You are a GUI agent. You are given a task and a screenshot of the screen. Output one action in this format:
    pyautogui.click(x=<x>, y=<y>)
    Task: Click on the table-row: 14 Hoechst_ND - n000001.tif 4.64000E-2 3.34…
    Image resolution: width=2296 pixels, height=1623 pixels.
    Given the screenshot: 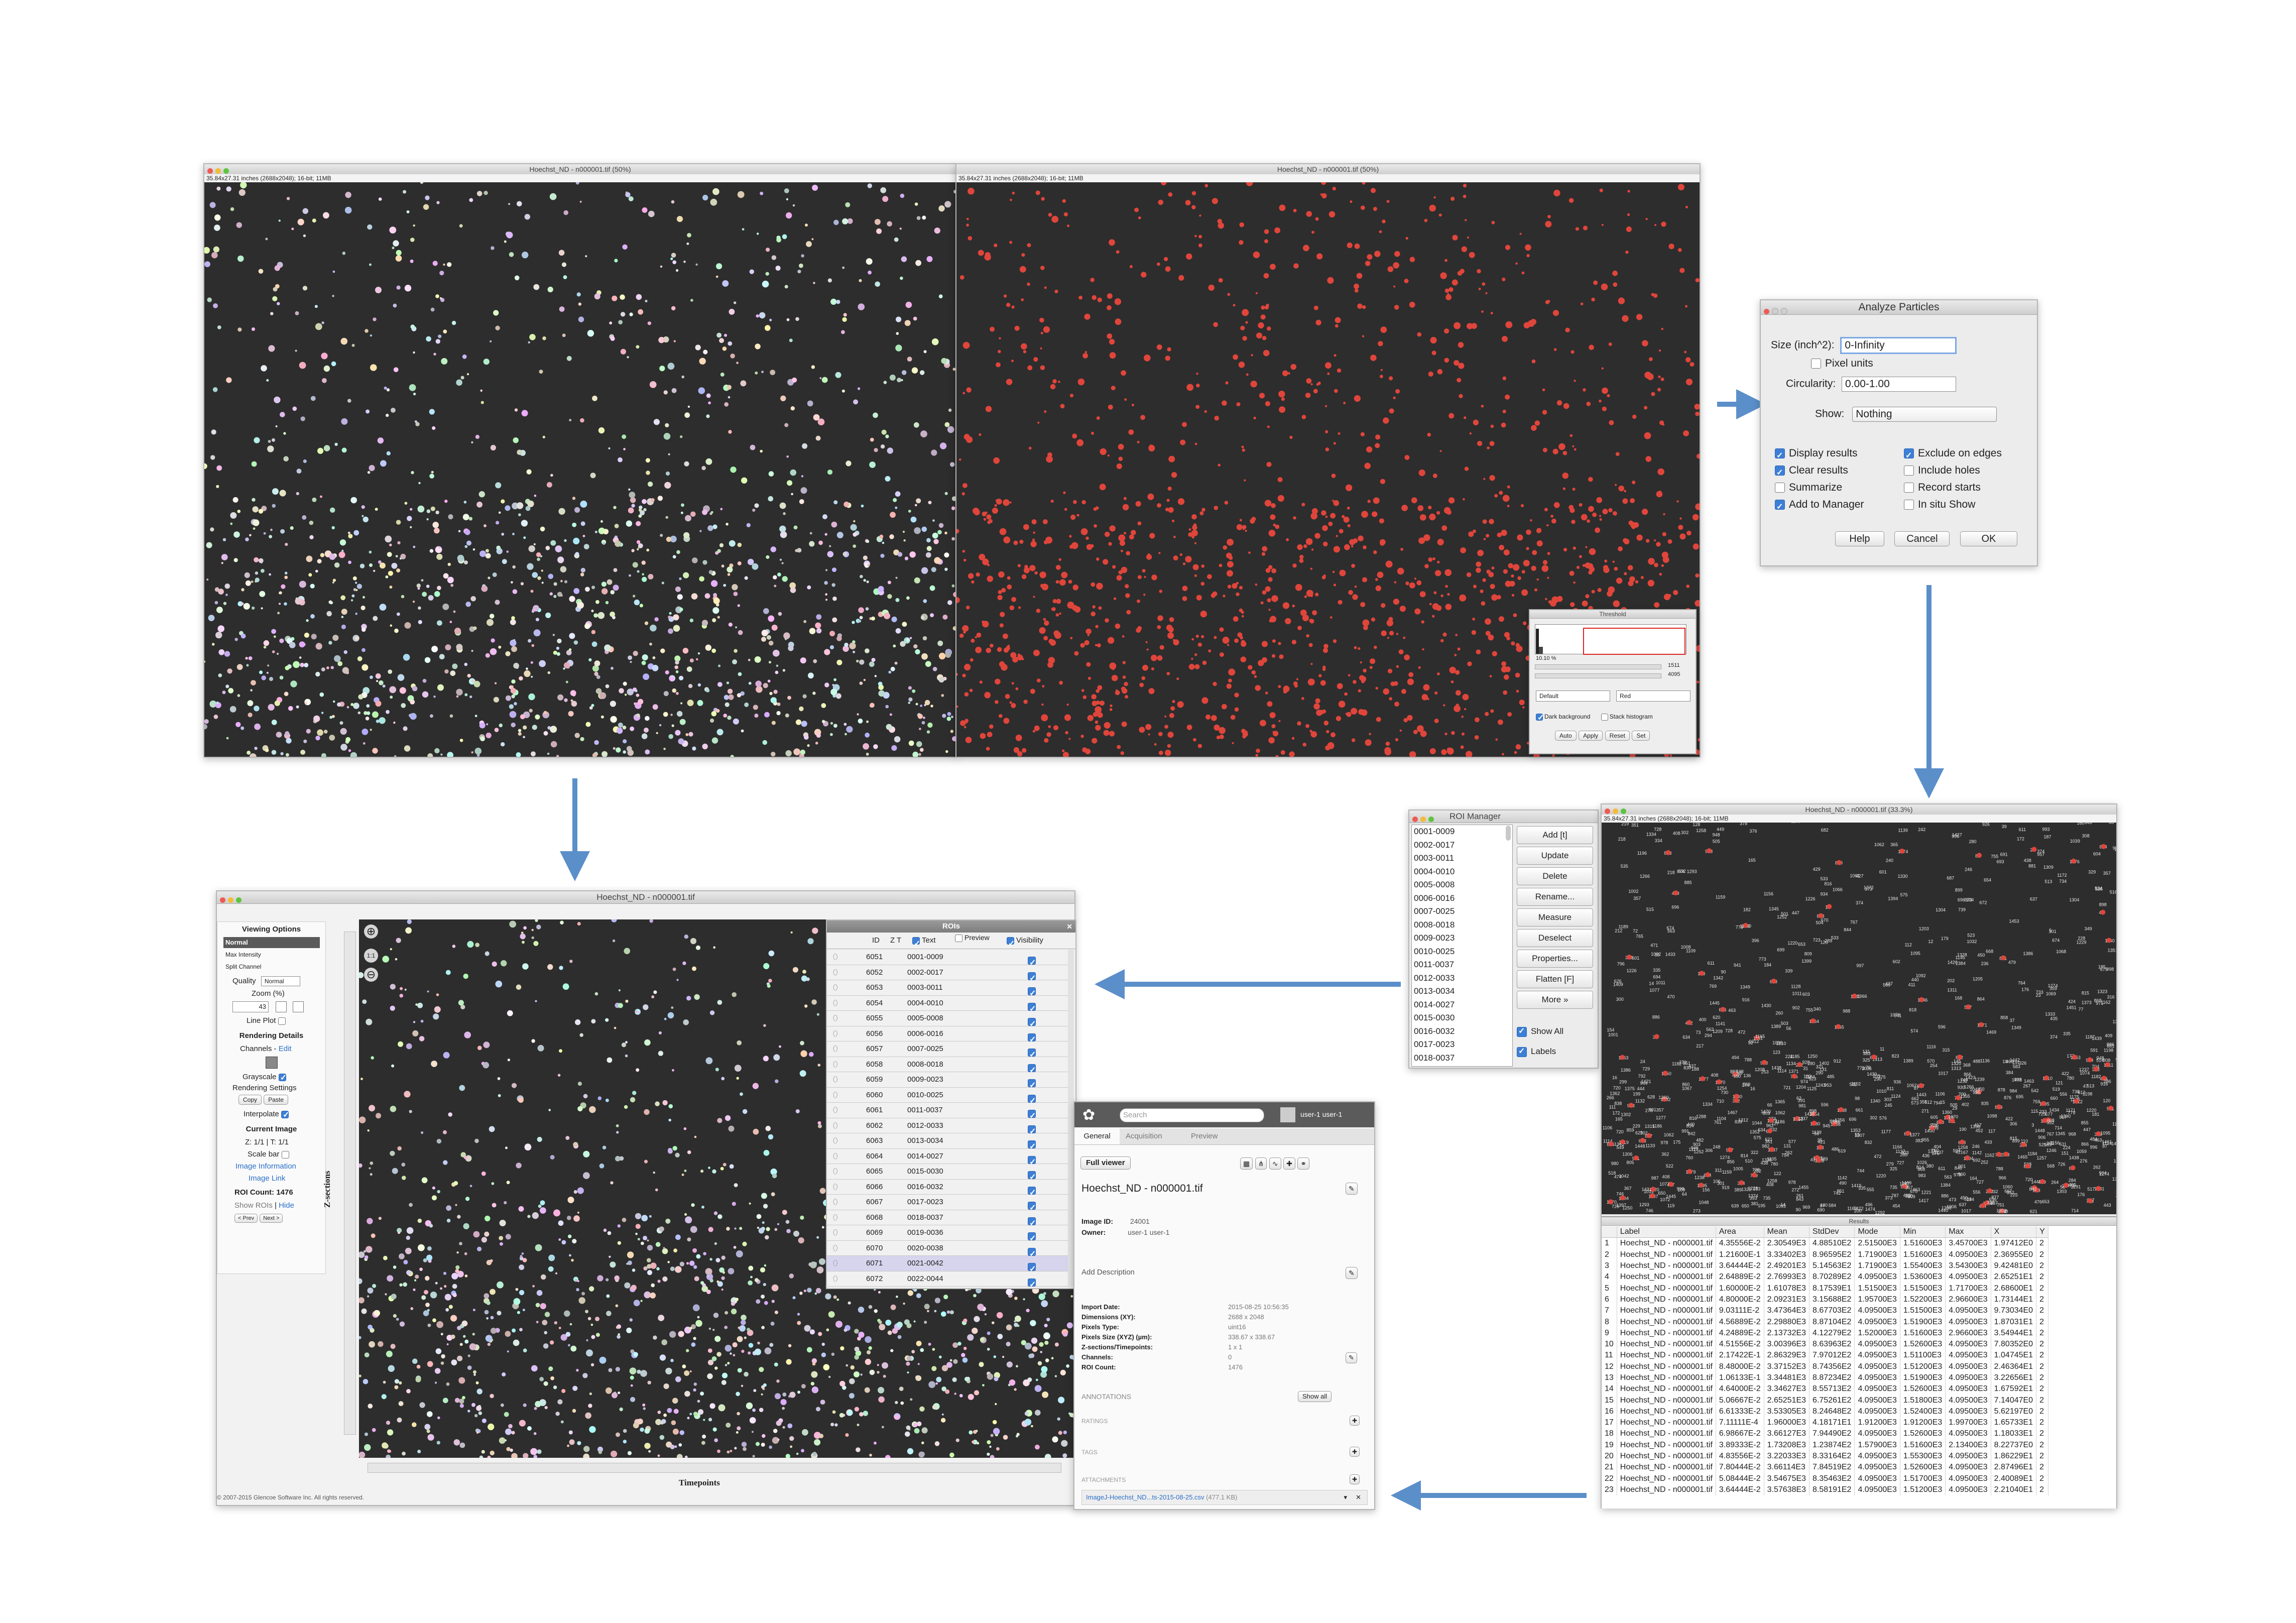 What is the action you would take?
    pyautogui.click(x=1825, y=1389)
    